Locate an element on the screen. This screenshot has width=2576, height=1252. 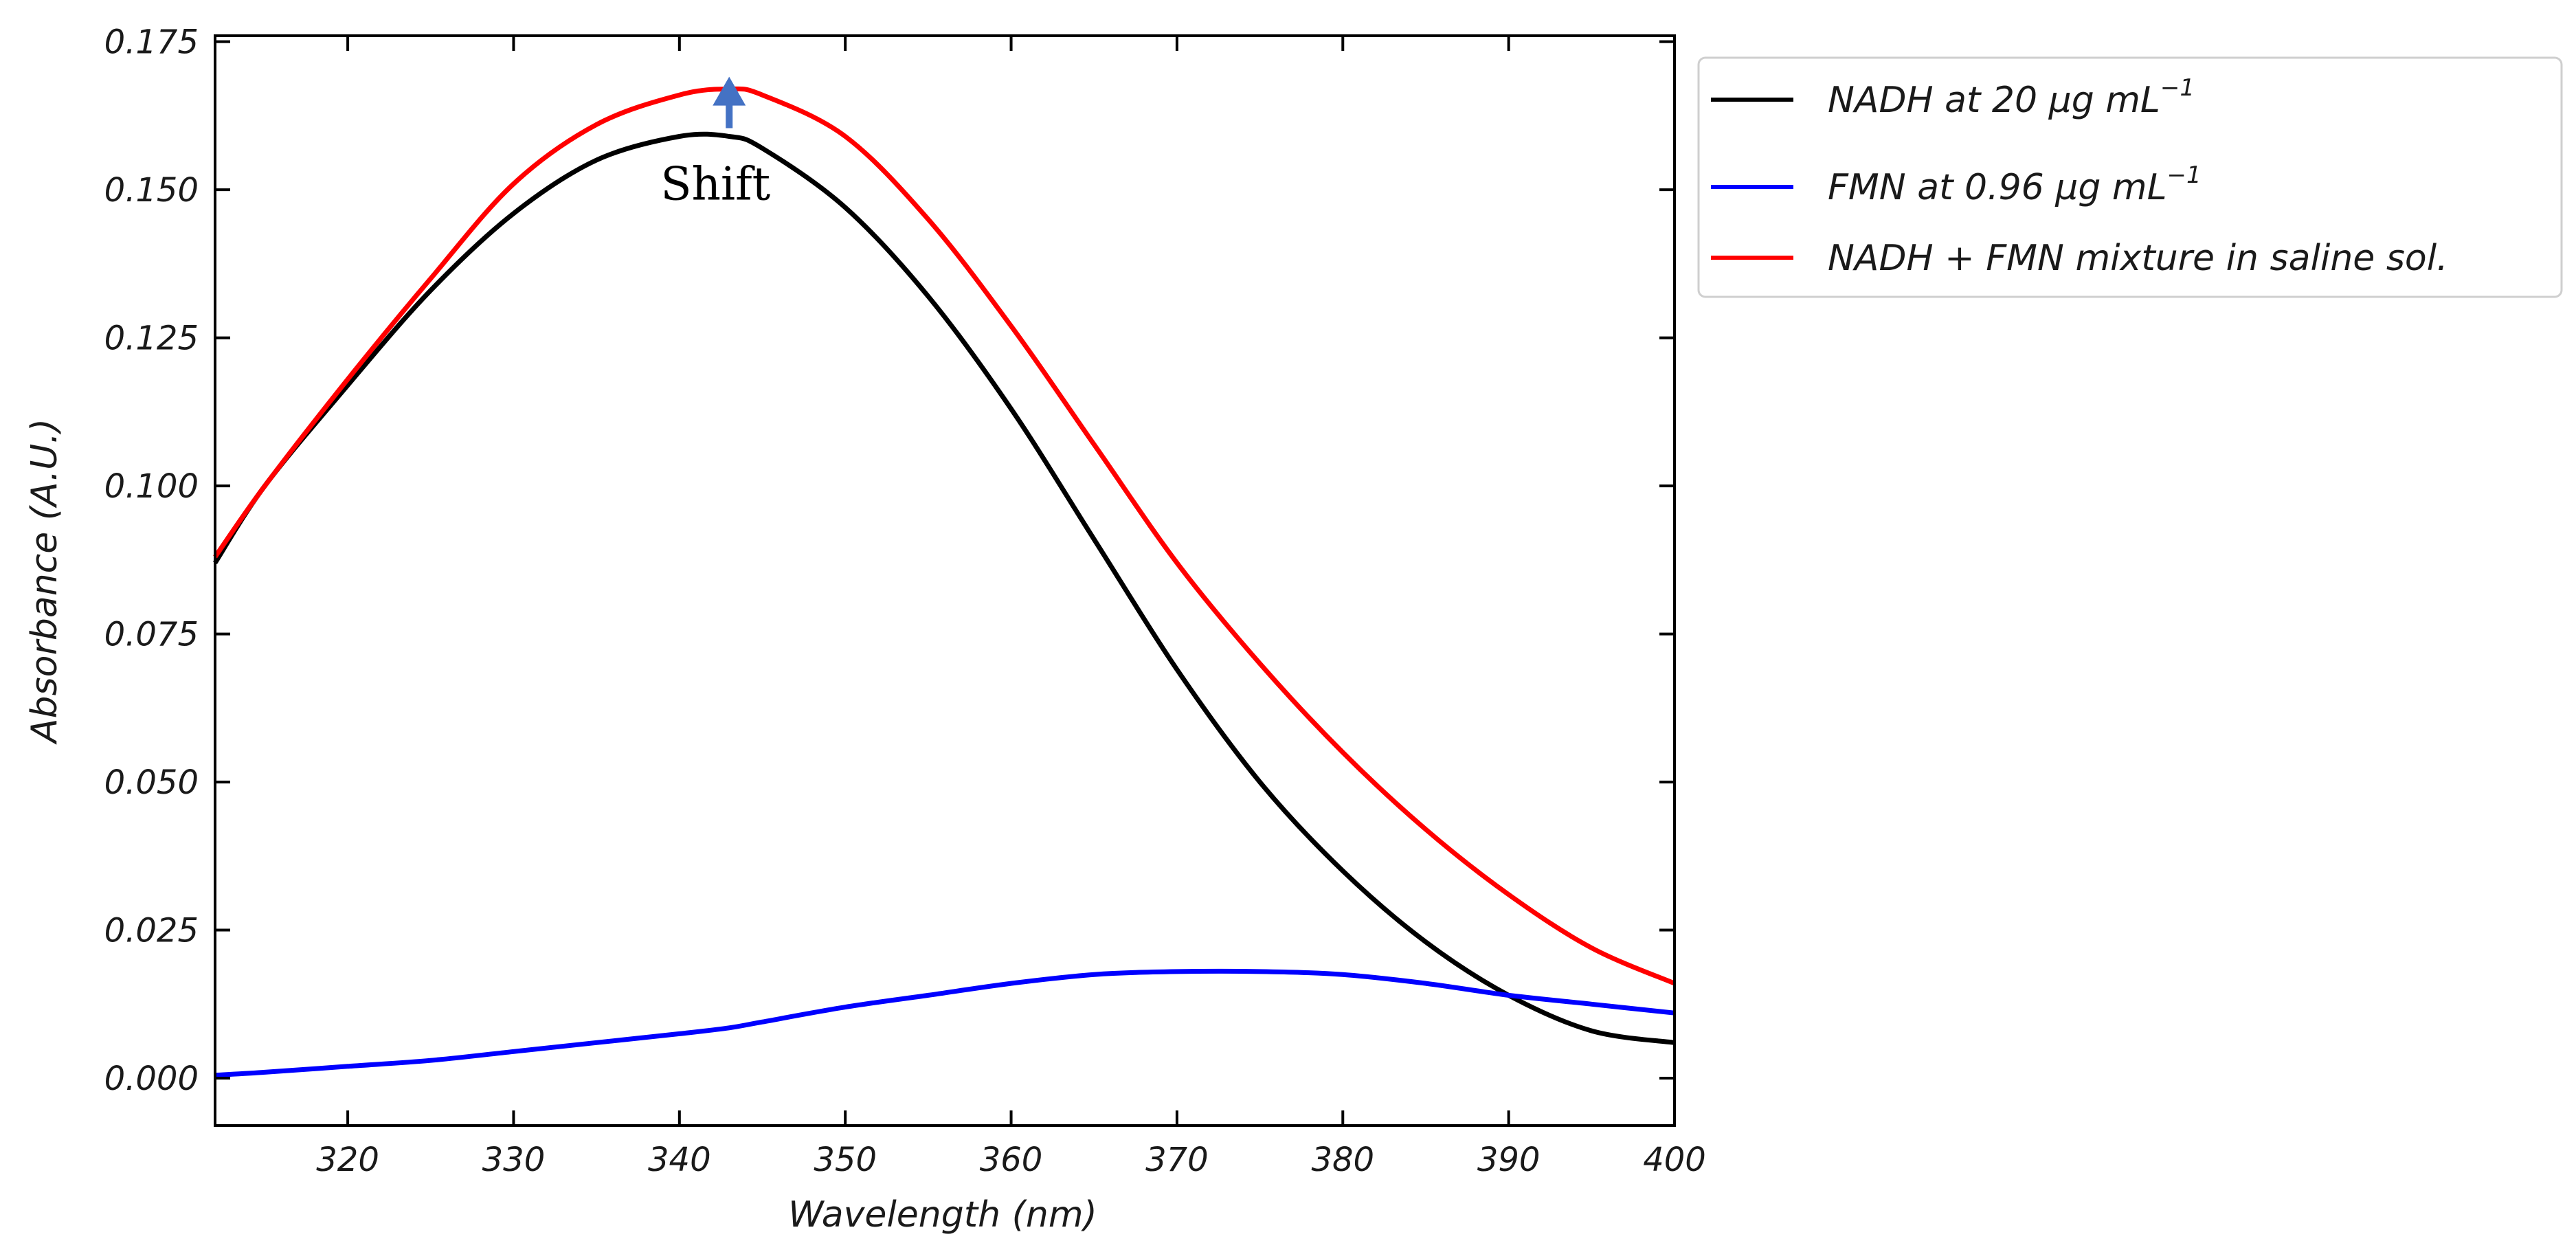
x-tick-label-350: 350 is located at coordinates (845, 1160).